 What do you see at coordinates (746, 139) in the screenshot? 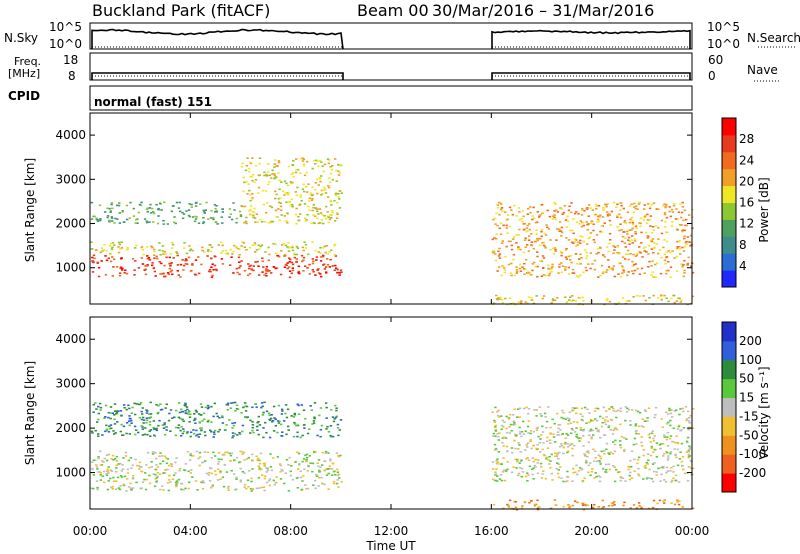
I see `colorbar-tick-label: 28` at bounding box center [746, 139].